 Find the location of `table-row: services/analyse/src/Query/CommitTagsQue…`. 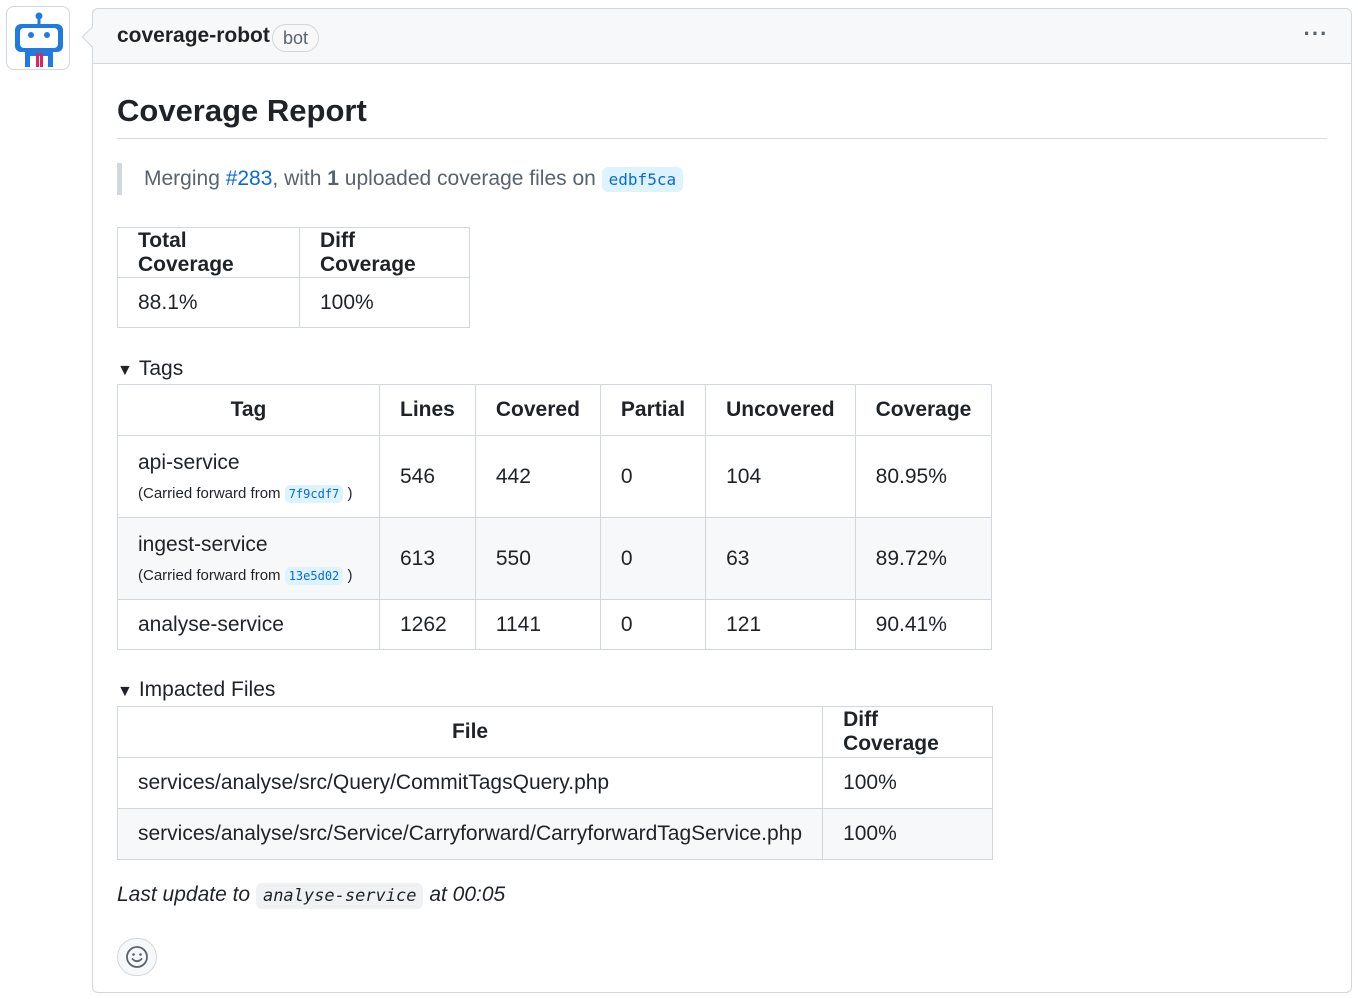

table-row: services/analyse/src/Query/CommitTagsQue… is located at coordinates (555, 783).